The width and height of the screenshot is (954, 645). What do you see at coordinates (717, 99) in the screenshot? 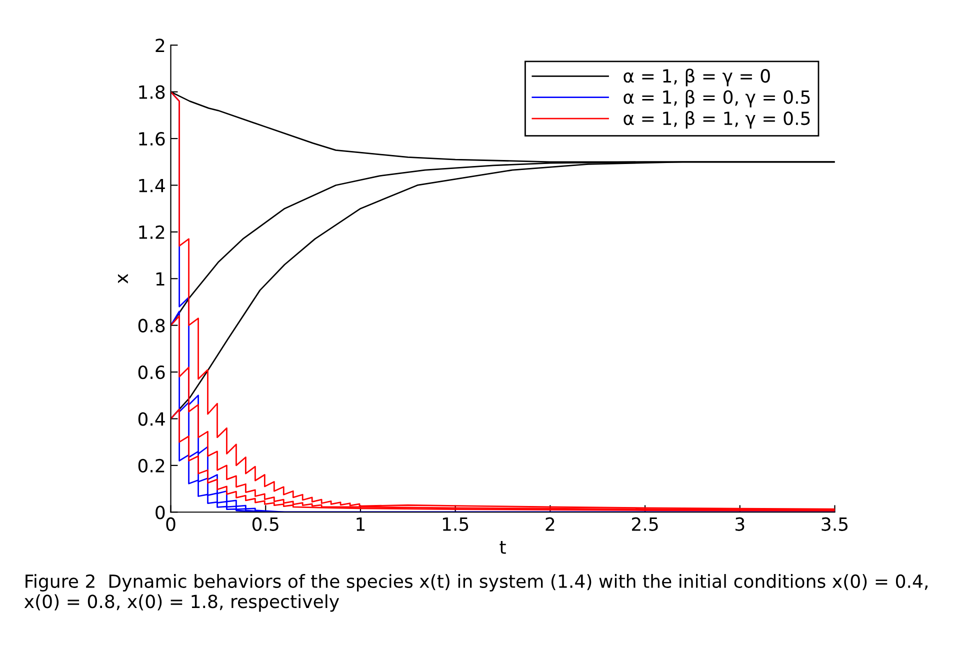
I see `legend-label: α = 1, β = 0, γ = 0.5` at bounding box center [717, 99].